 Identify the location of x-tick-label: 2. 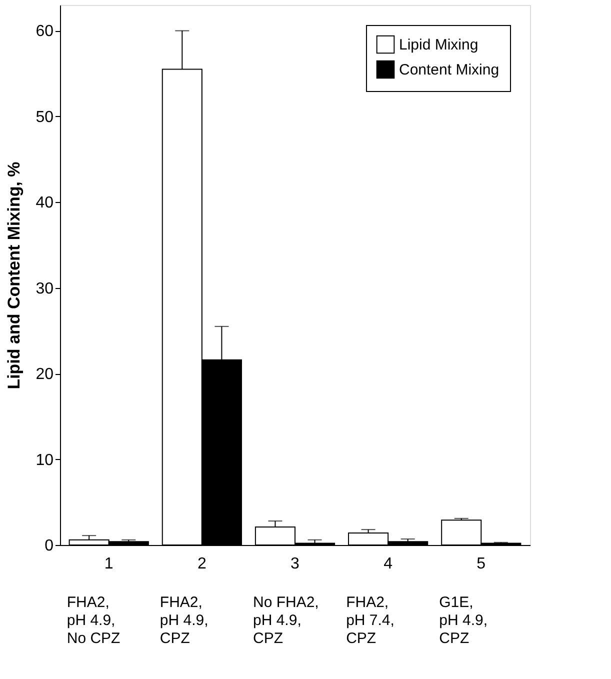
(201, 564).